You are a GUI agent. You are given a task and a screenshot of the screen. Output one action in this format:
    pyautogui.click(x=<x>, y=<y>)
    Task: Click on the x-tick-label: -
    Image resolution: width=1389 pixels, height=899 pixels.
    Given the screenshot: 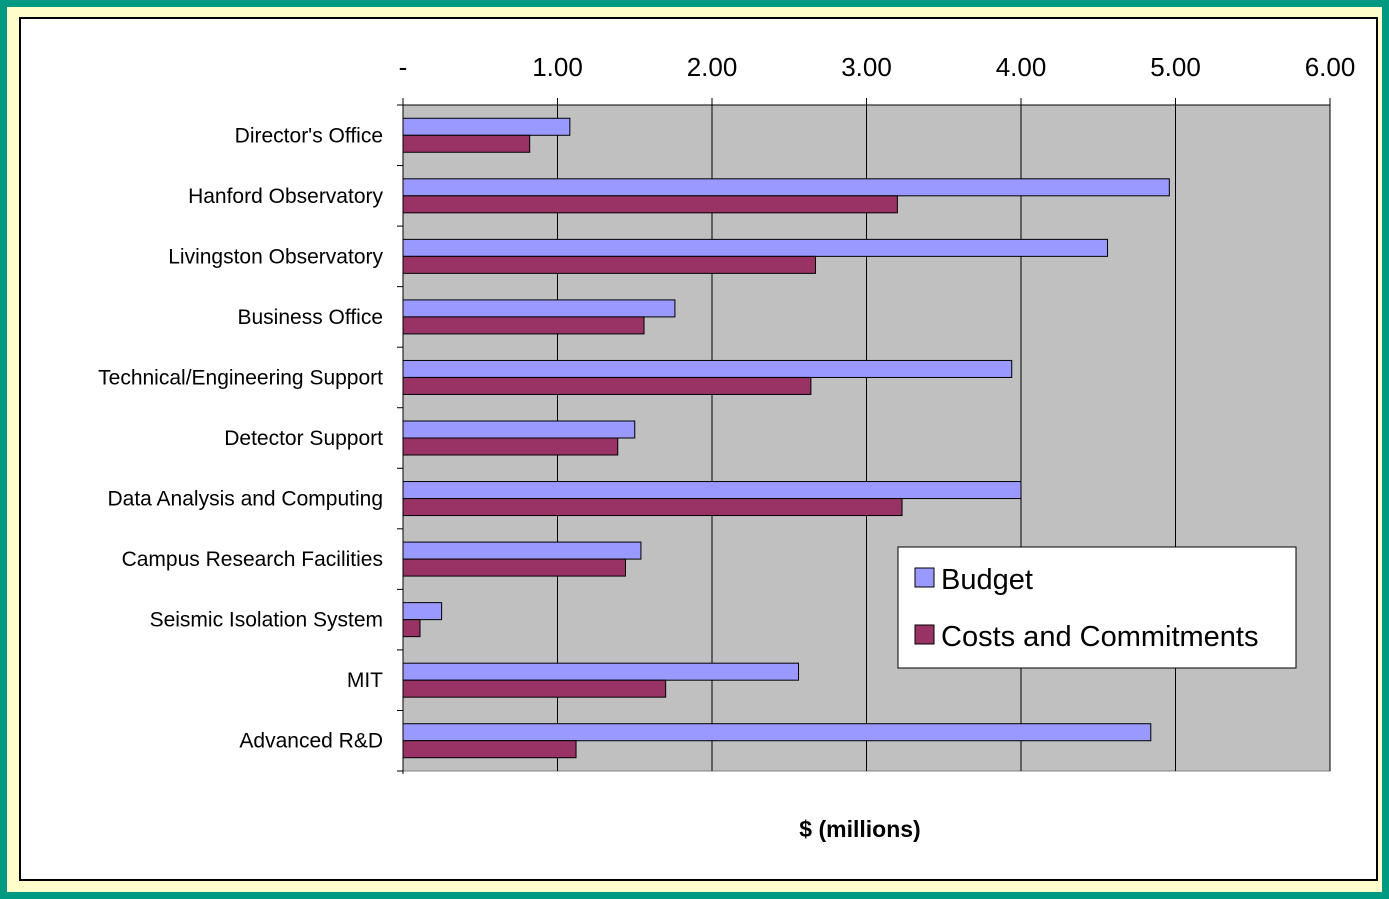 What is the action you would take?
    pyautogui.click(x=403, y=67)
    